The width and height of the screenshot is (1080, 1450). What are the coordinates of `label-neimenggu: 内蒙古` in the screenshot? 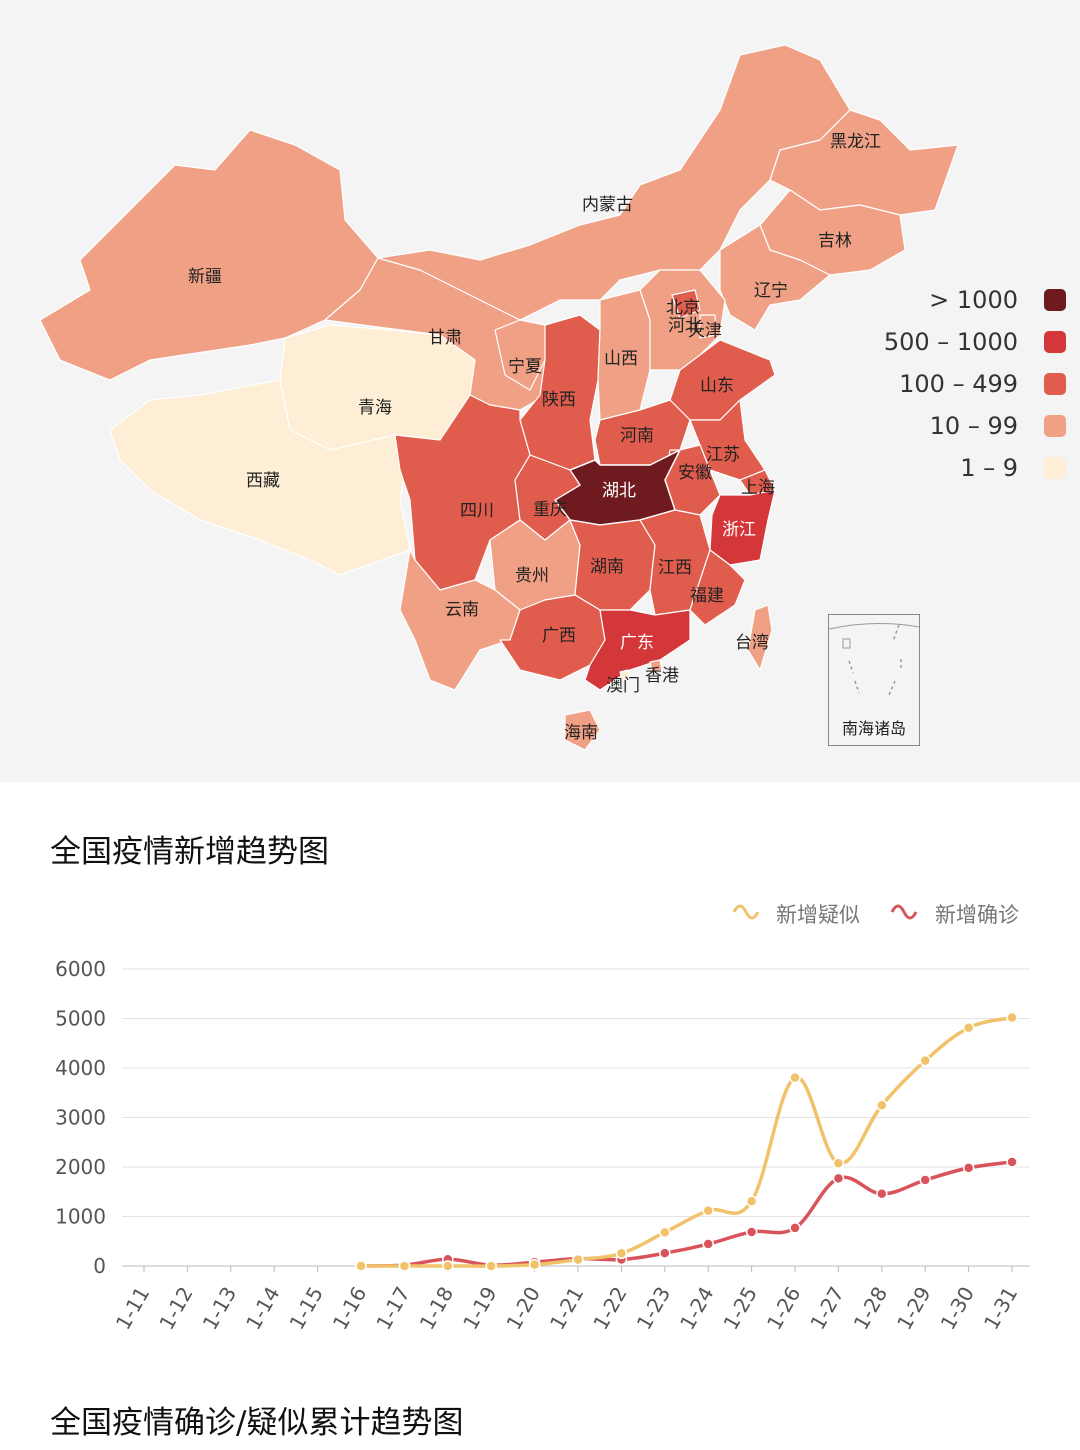 It's located at (607, 205).